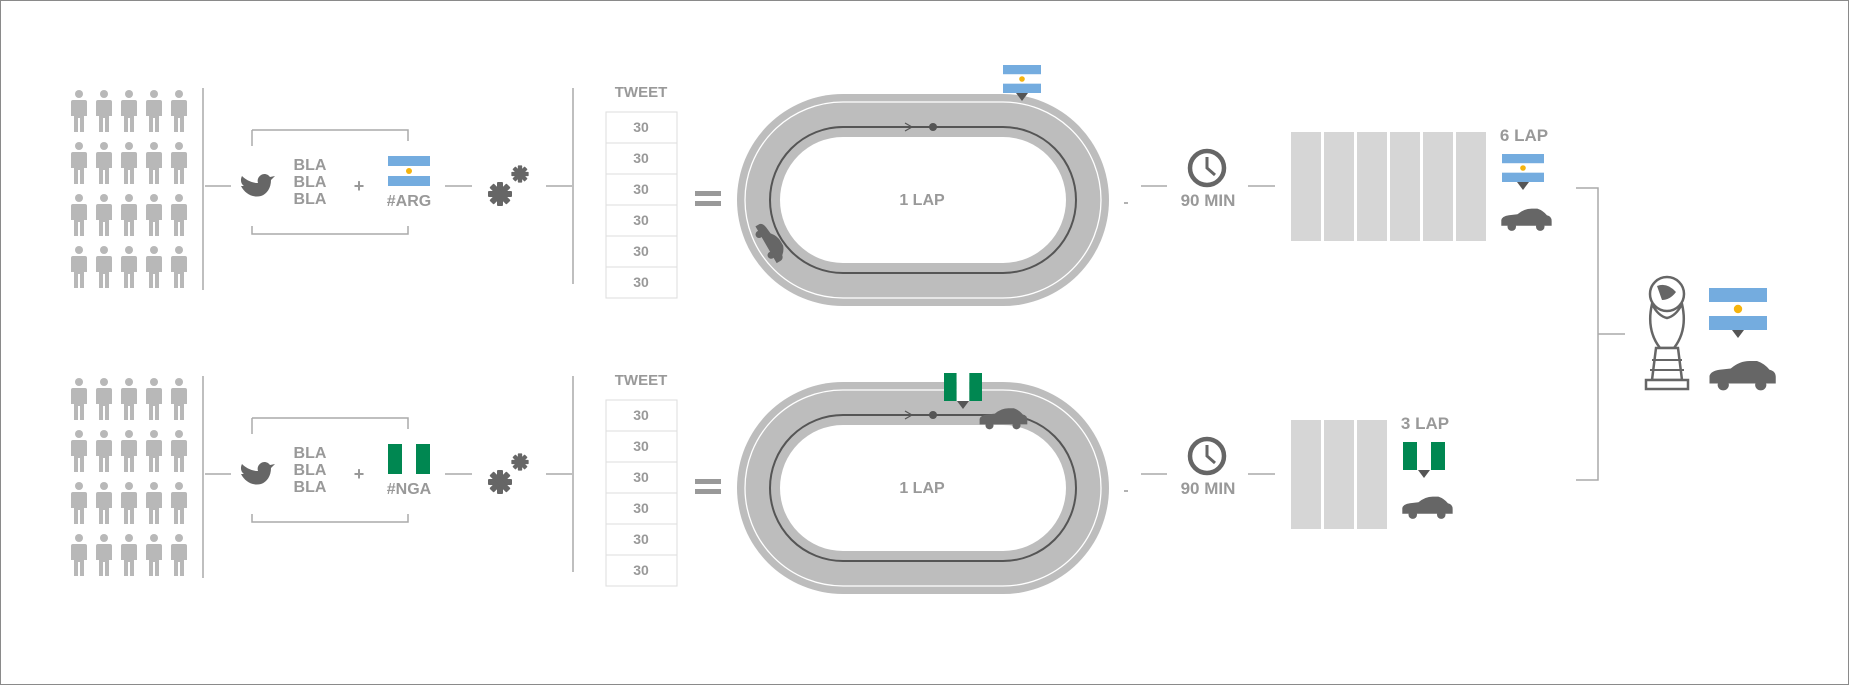  Describe the element at coordinates (1667, 333) in the screenshot. I see `trophy-icon` at that location.